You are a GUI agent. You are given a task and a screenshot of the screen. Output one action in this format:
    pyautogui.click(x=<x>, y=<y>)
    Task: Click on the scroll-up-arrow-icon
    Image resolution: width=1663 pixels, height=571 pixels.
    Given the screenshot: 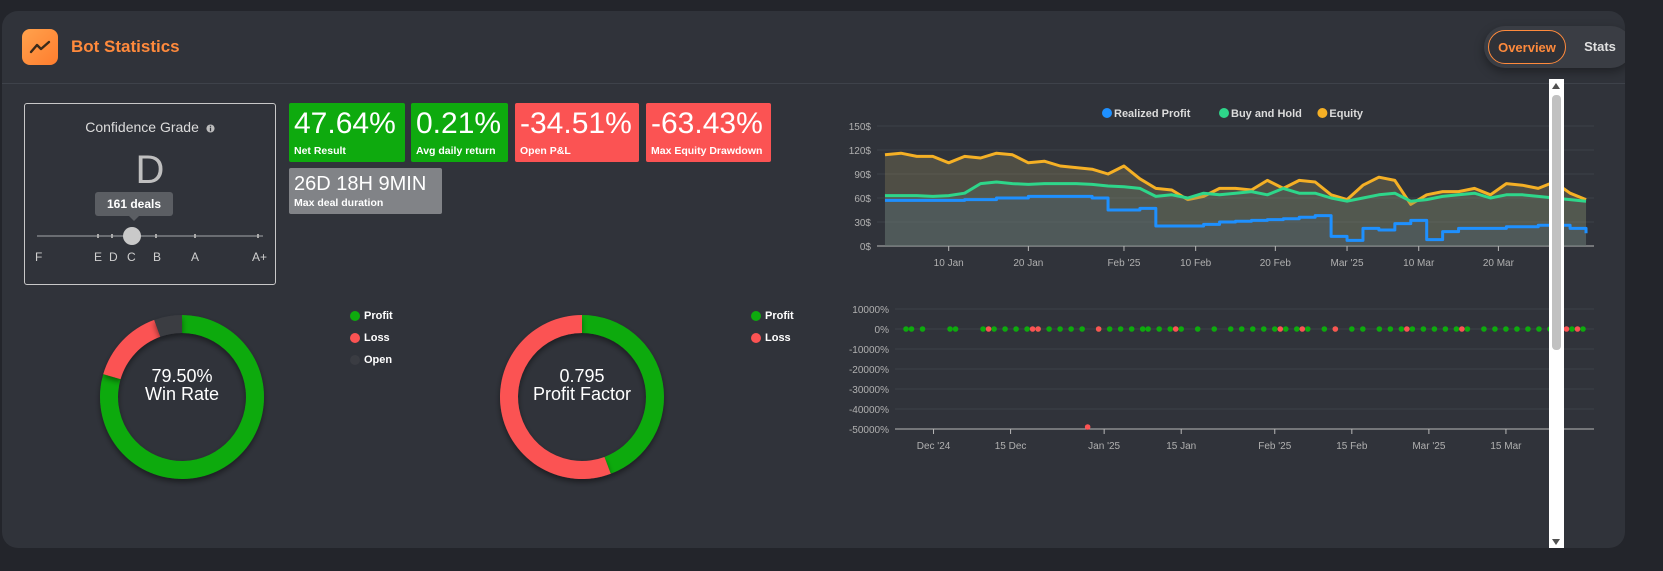 What is the action you would take?
    pyautogui.click(x=1556, y=86)
    